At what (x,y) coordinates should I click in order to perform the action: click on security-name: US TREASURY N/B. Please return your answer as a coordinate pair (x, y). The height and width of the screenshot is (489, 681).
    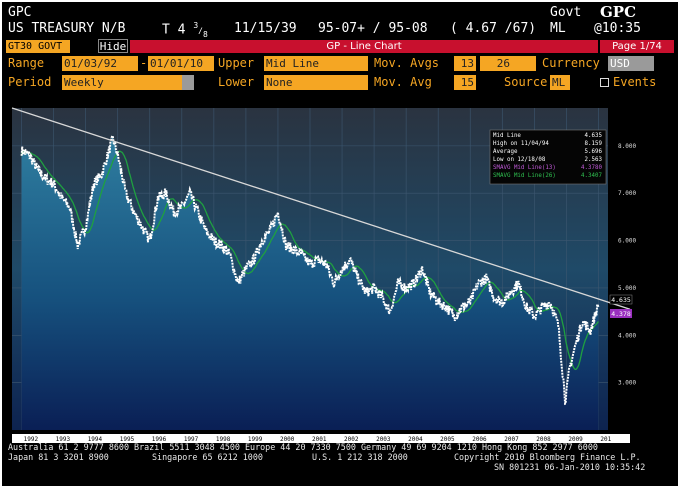
    Looking at the image, I should click on (67, 28).